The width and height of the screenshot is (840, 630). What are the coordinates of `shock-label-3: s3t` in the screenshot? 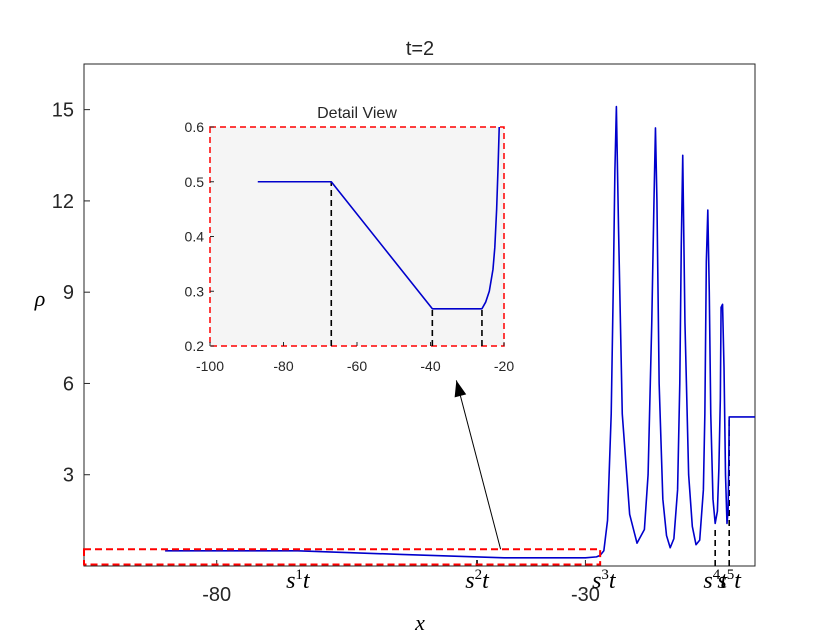 It's located at (604, 580).